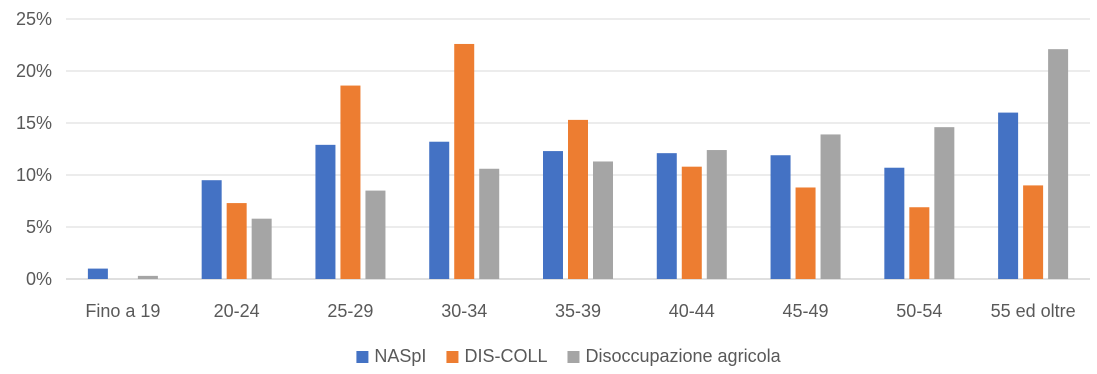 The image size is (1097, 374). Describe the element at coordinates (683, 356) in the screenshot. I see `legend-label: Disoccupazione agricola` at that location.